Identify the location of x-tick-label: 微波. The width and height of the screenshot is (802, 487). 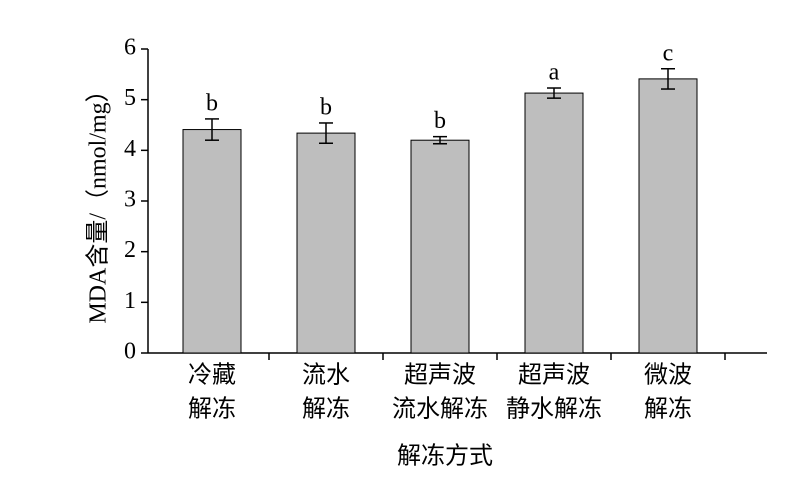
(668, 375).